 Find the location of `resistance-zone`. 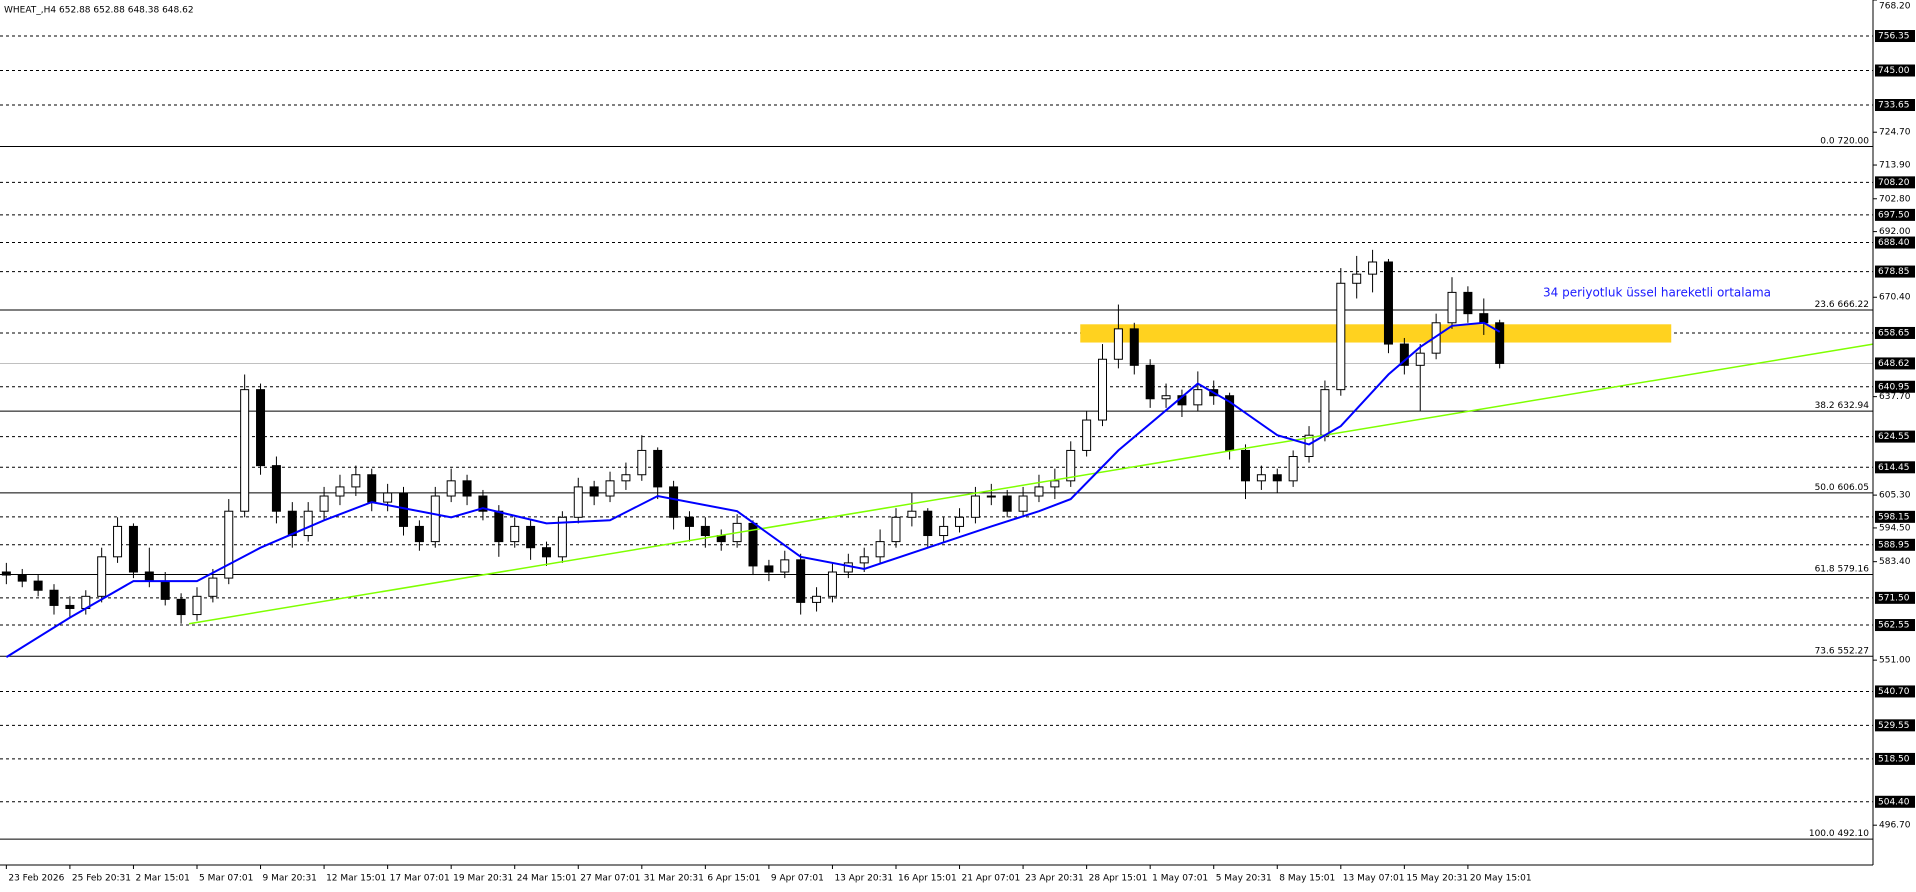

resistance-zone is located at coordinates (1376, 333).